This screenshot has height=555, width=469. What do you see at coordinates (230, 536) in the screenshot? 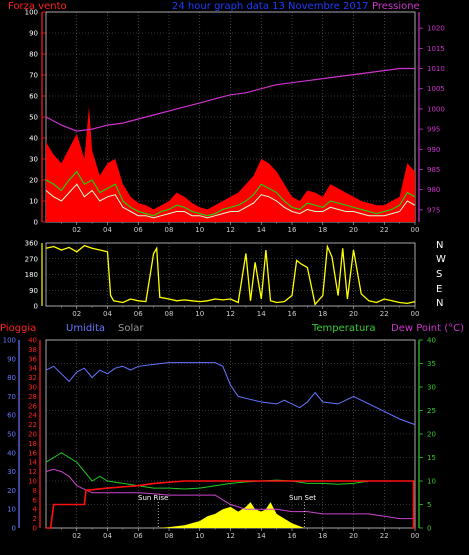
I see `x-tick-label-2-5: 12` at bounding box center [230, 536].